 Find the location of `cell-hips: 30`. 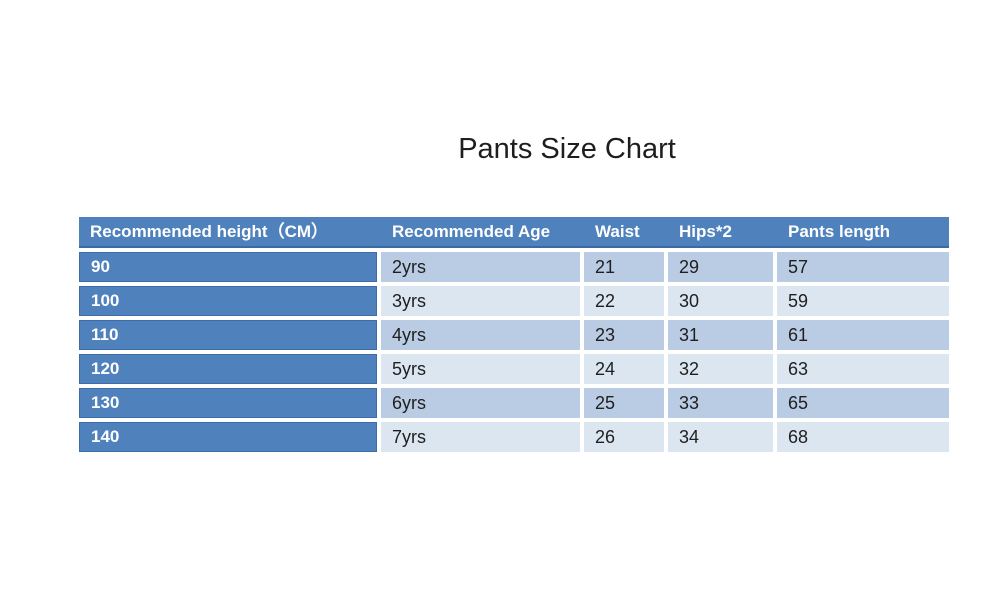

cell-hips: 30 is located at coordinates (720, 301).